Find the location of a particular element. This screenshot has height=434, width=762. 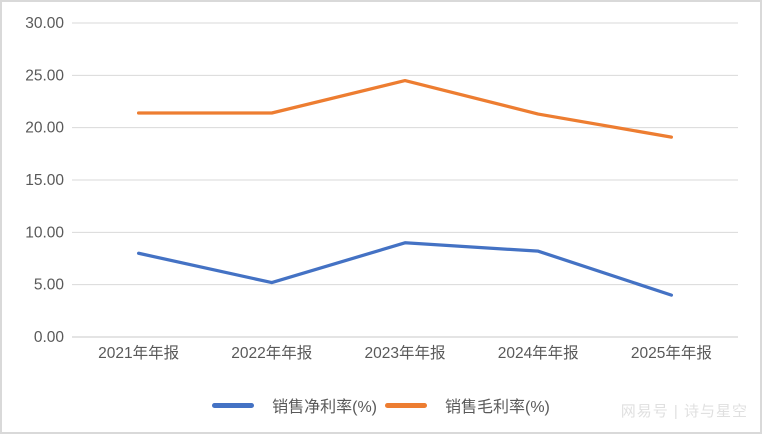

legend-item-net-margin: 销售净利率(%) is located at coordinates (294, 405).